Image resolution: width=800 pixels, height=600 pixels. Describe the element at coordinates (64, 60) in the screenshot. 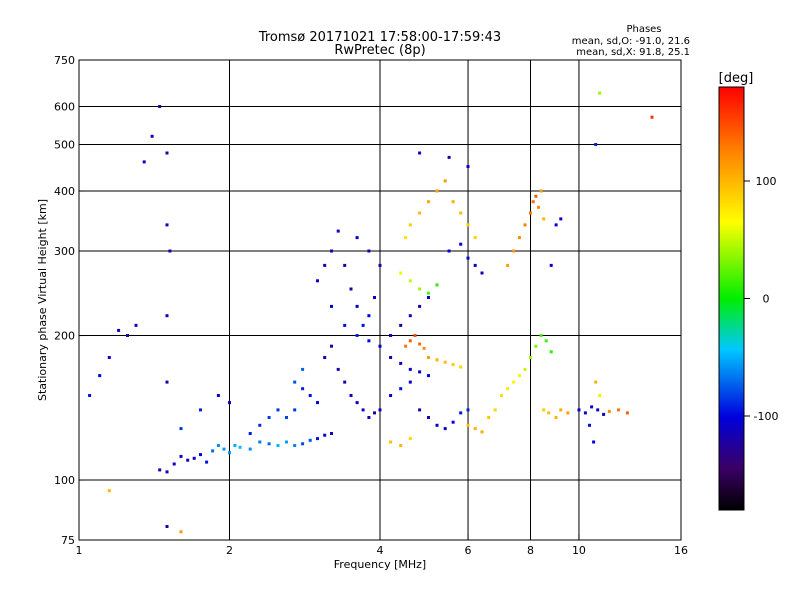

I see `y-tick-label: 750` at that location.